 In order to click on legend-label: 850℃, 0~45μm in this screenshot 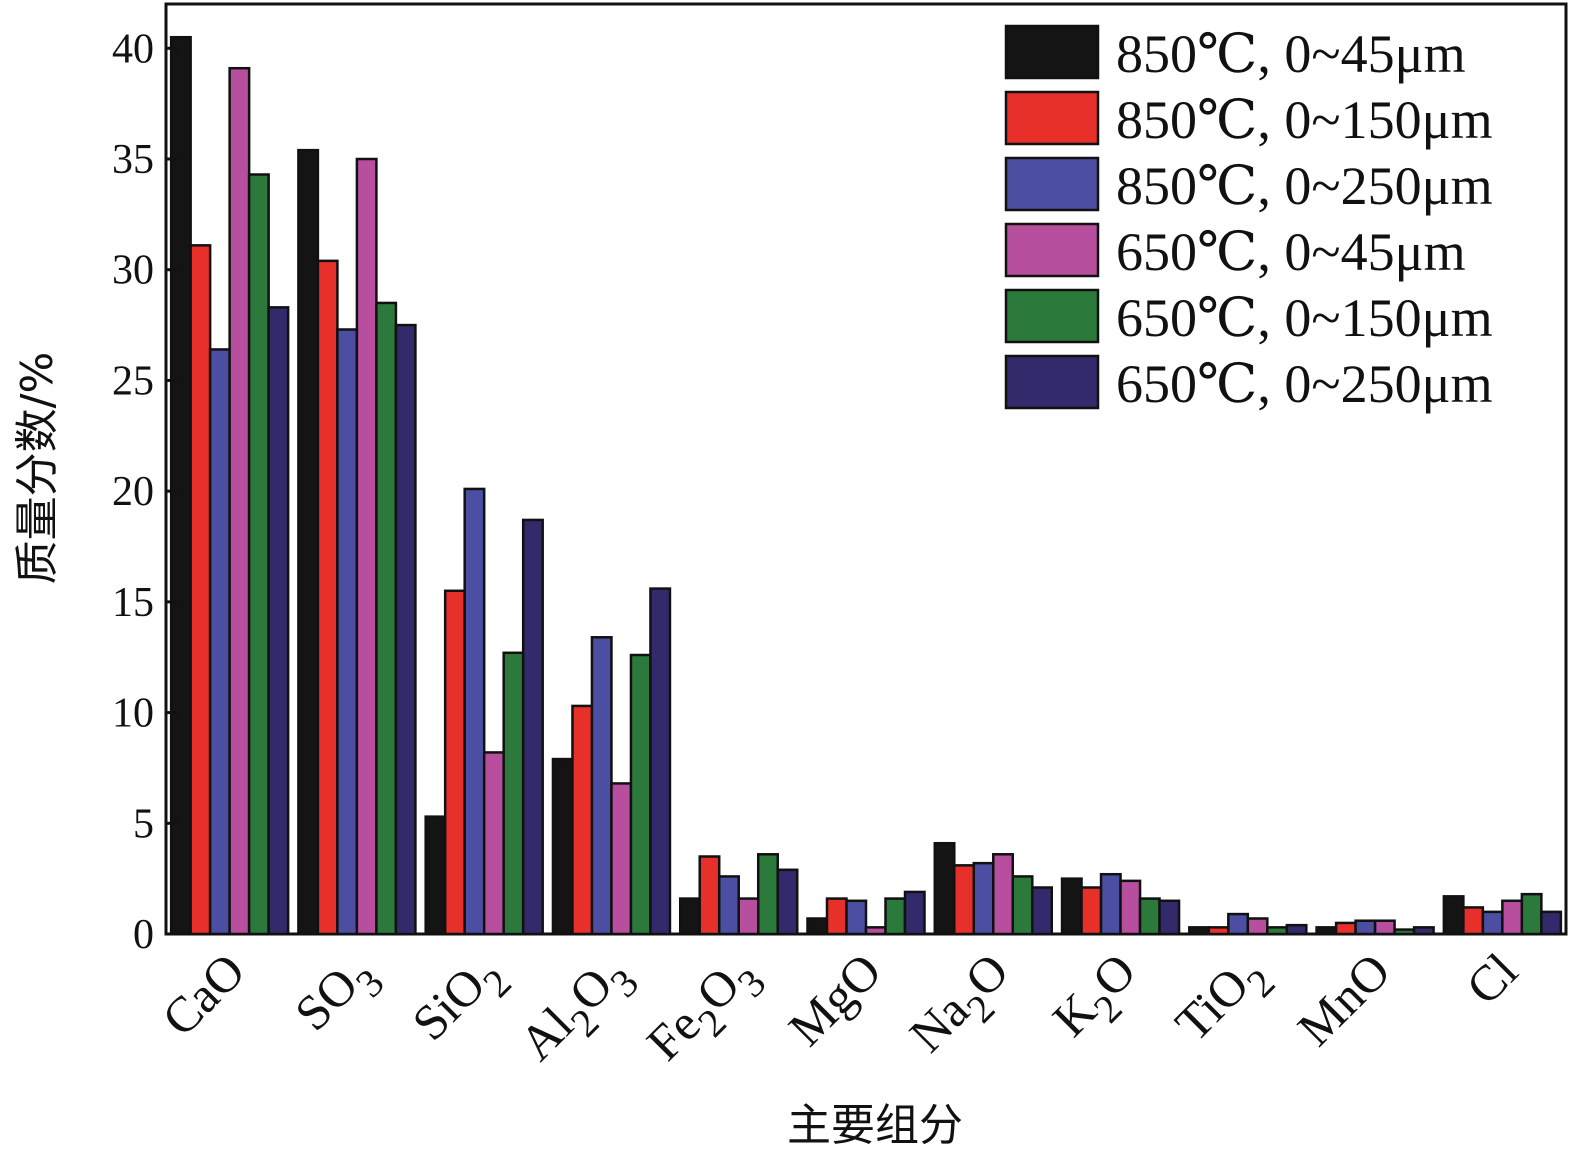, I will do `click(1291, 54)`.